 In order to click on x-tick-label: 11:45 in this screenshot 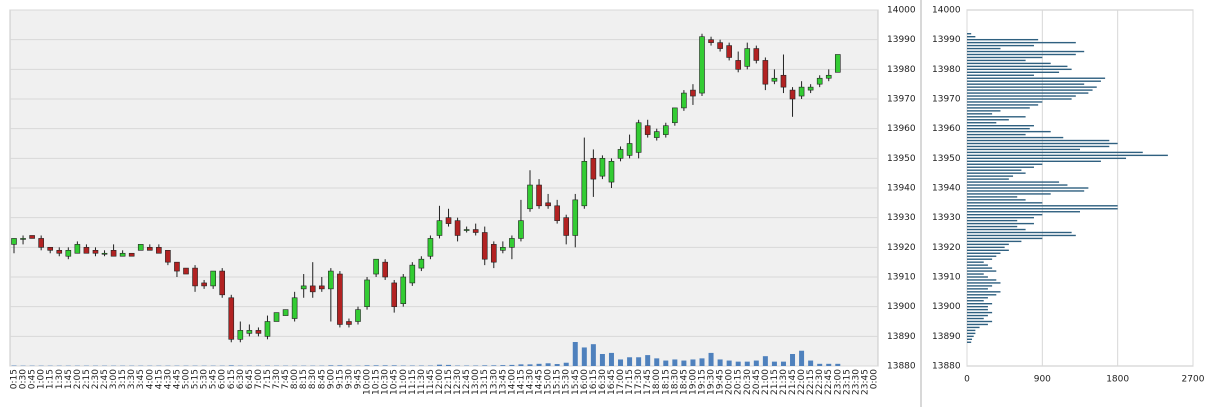, I will do `click(431, 382)`.